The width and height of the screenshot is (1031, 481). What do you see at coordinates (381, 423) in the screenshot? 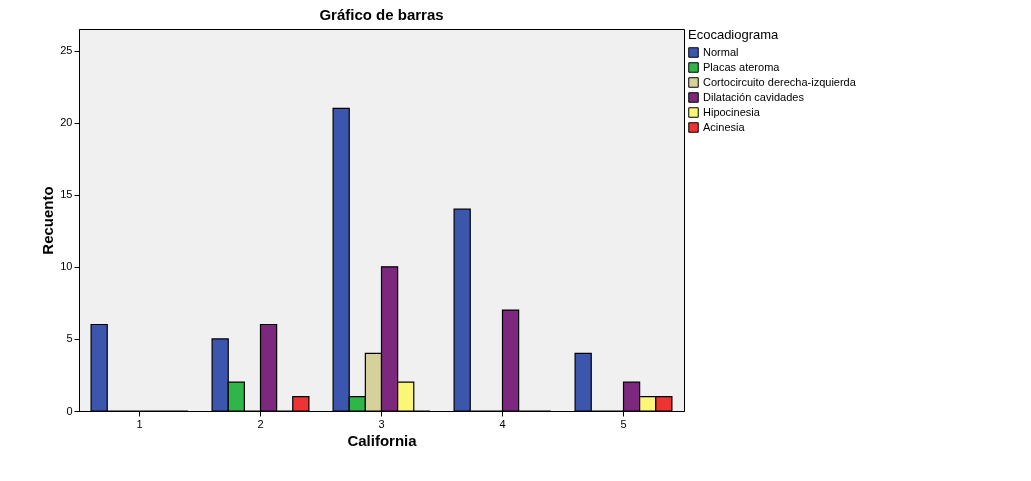
I see `x-tick-label: 3` at bounding box center [381, 423].